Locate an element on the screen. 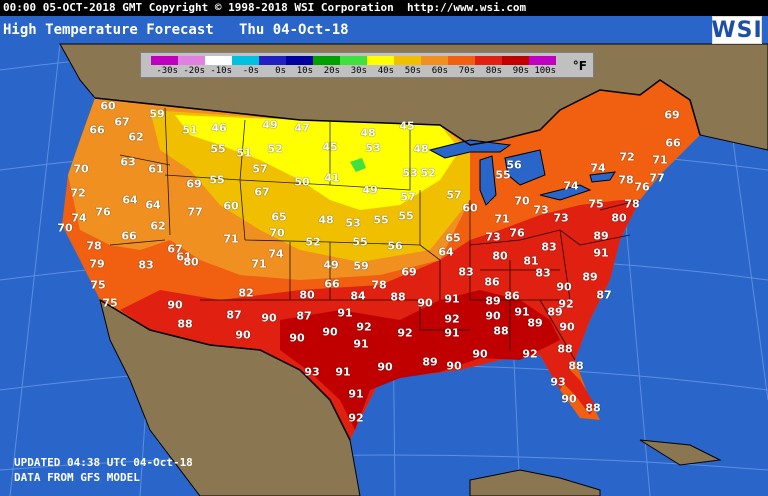 The width and height of the screenshot is (768, 496). city-temperature: 72 is located at coordinates (78, 193).